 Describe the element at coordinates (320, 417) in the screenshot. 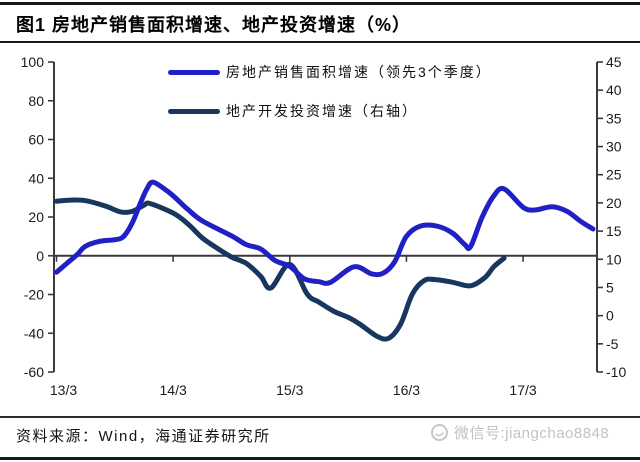

I see `footer-divider` at that location.